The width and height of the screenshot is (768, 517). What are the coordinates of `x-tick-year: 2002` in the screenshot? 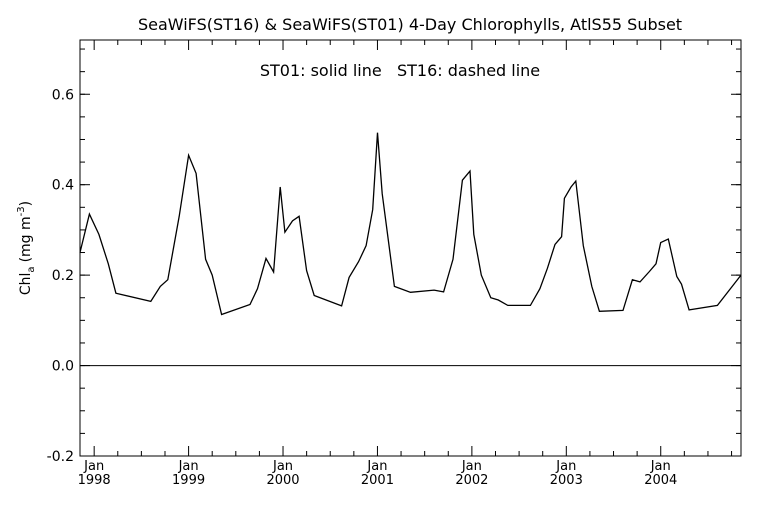 It's located at (471, 480).